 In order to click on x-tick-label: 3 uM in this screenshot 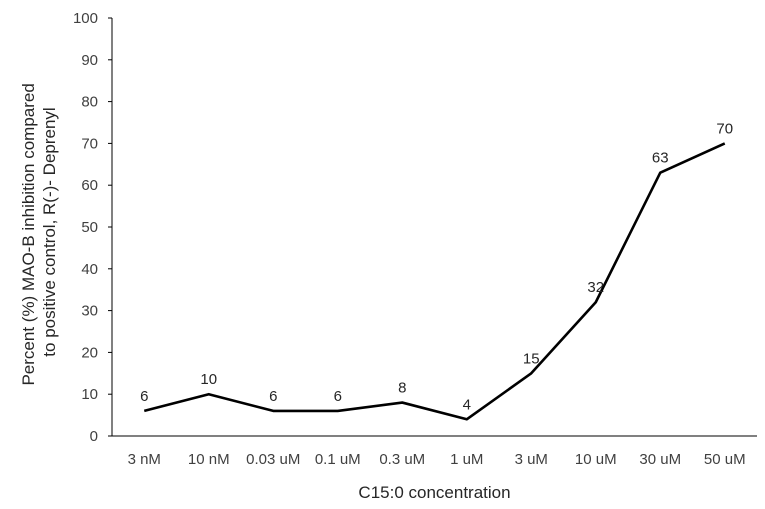, I will do `click(531, 459)`.